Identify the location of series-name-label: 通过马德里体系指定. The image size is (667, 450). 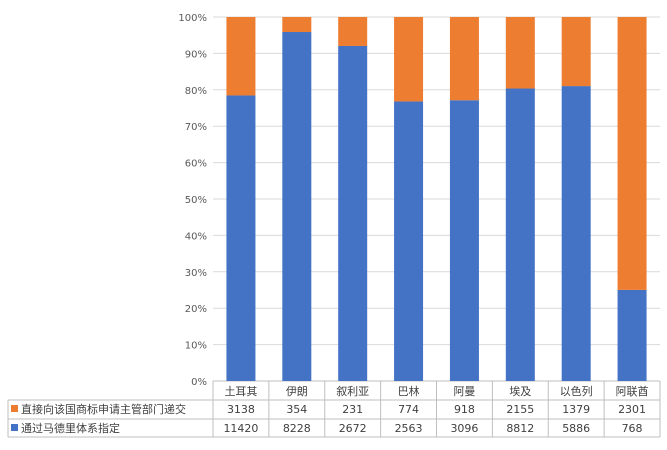
(70, 428).